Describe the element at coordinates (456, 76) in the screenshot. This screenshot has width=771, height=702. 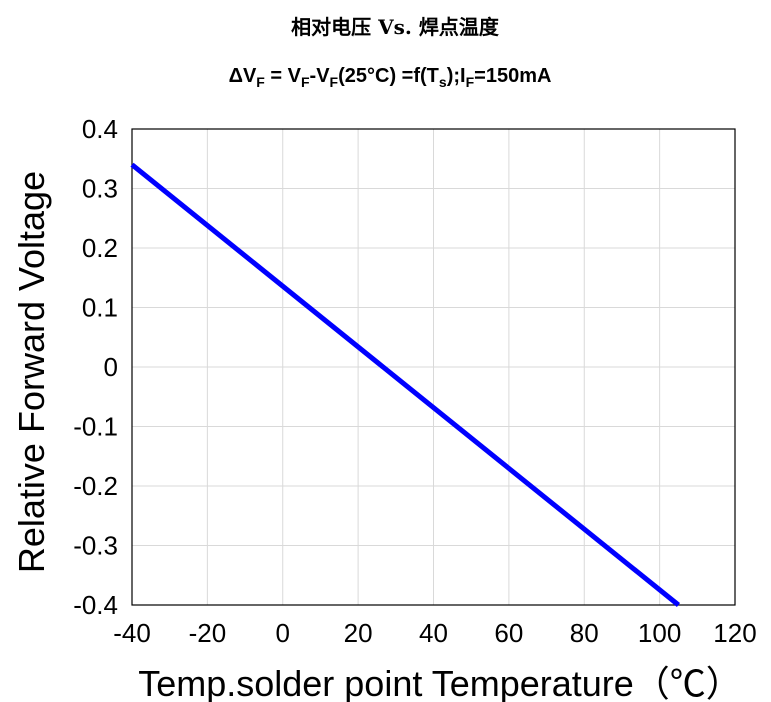
I see `subtitle-part: );I` at that location.